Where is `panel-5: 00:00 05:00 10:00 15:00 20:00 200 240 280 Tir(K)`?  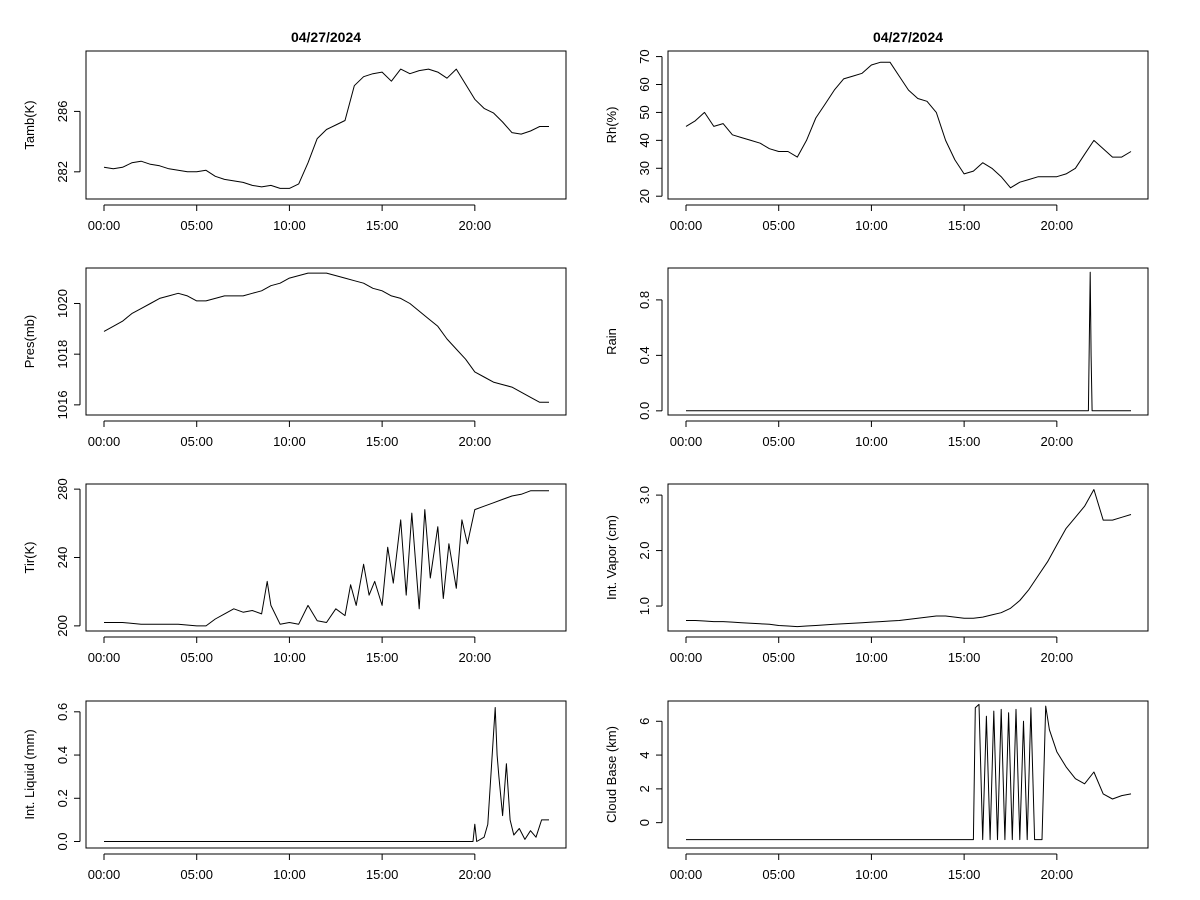 panel-5: 00:00 05:00 10:00 15:00 20:00 200 240 280 Tir(K) is located at coordinates (294, 571).